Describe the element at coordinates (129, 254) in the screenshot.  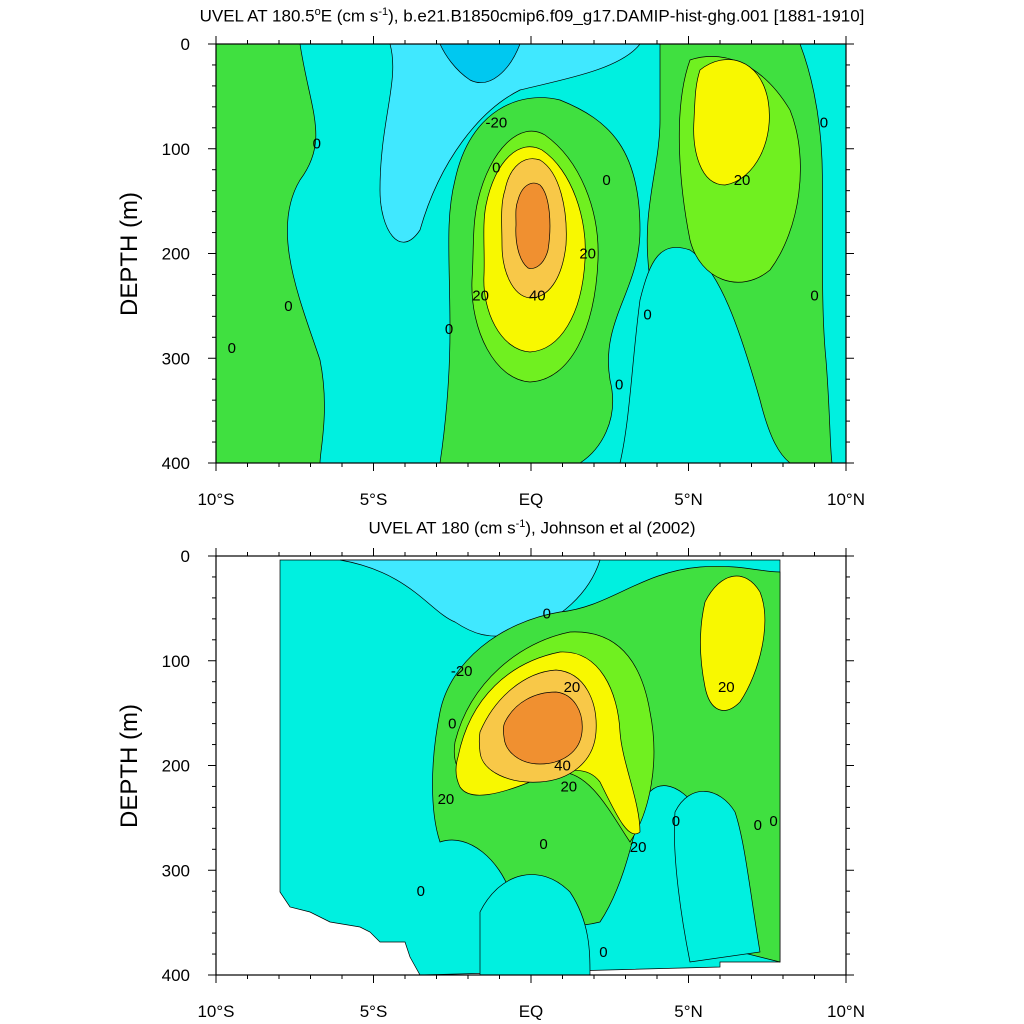
I see `chart-top-ylabel: DEPTH (m)` at that location.